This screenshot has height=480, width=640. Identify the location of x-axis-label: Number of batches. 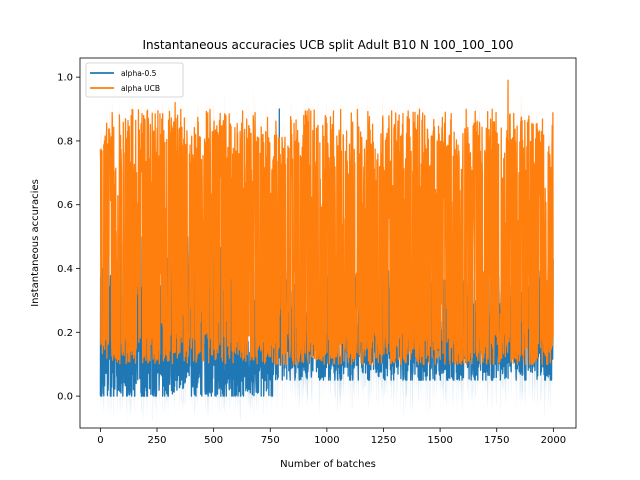
(328, 464).